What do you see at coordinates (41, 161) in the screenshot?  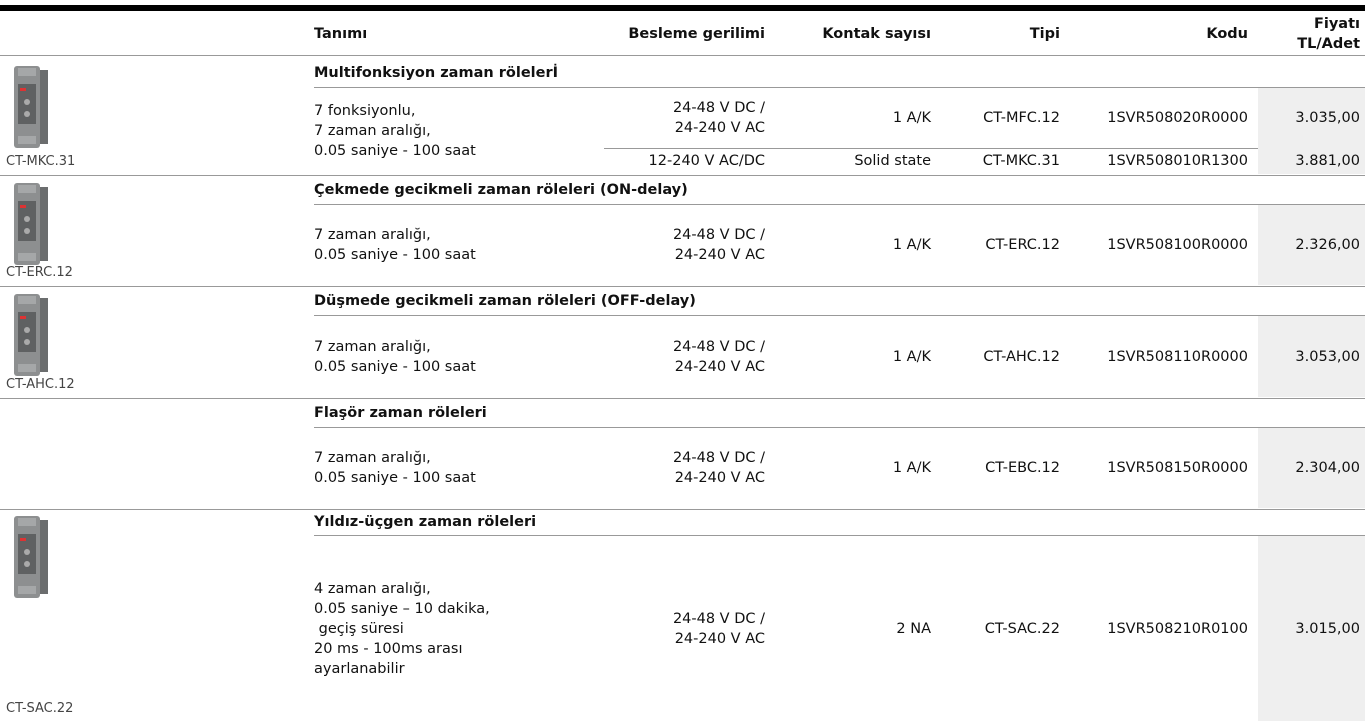 I see `image-label: CT-MKC.31` at bounding box center [41, 161].